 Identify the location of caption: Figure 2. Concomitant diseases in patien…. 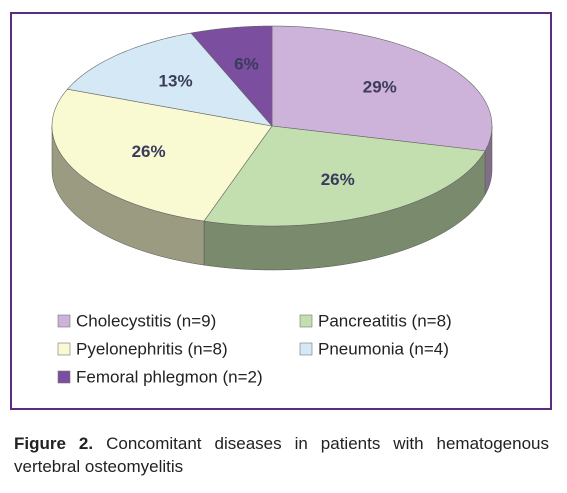
(281, 455).